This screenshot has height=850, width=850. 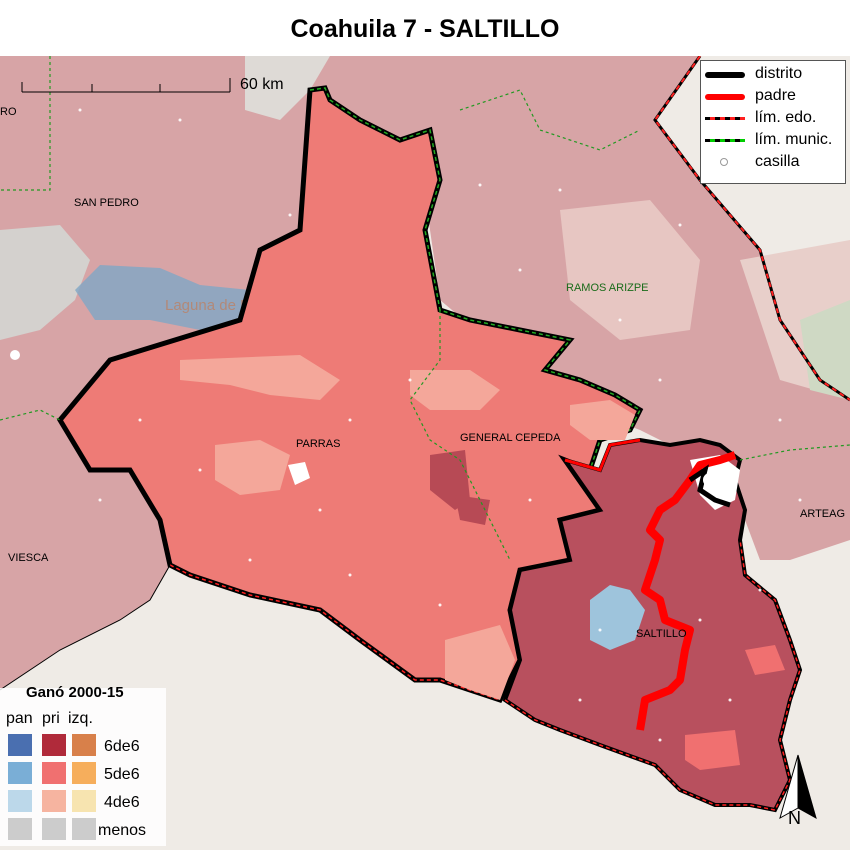 I want to click on legend-item-lim-munic: lím. munic., so click(x=774, y=140).